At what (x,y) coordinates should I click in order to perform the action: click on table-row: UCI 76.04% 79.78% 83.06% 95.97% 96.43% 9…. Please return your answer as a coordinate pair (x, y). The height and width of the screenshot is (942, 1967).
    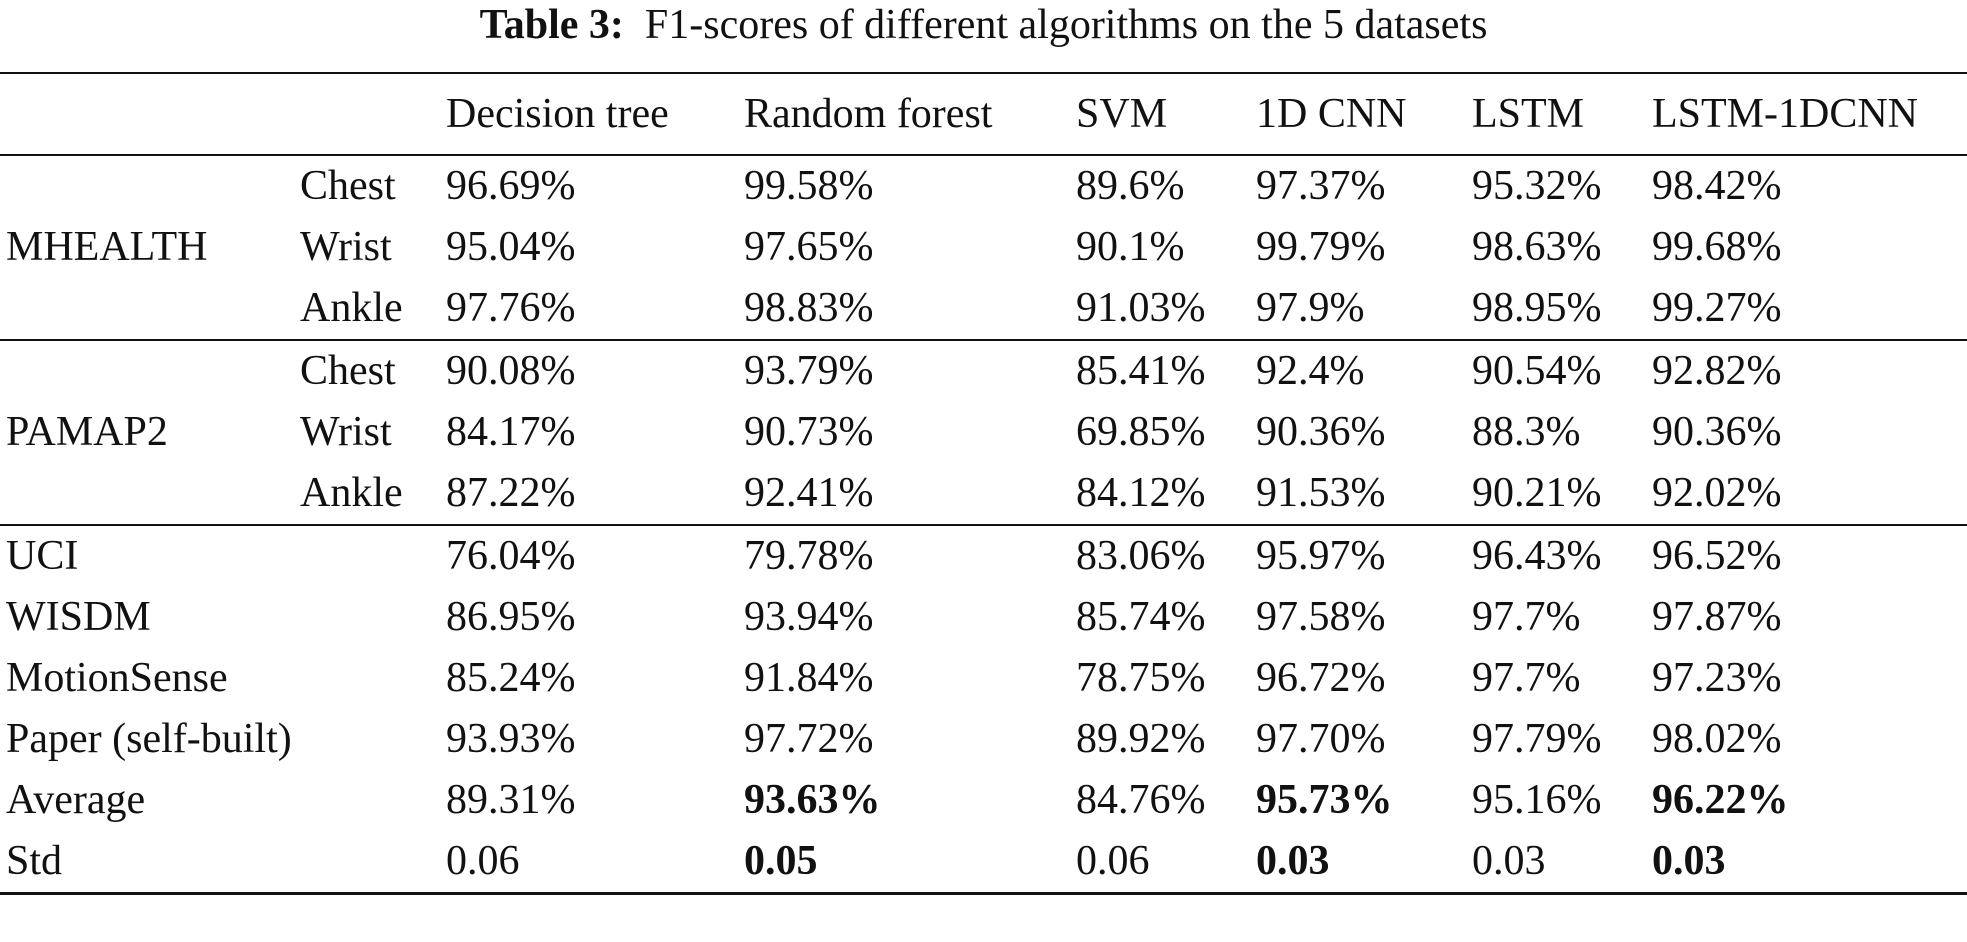
    Looking at the image, I should click on (983, 555).